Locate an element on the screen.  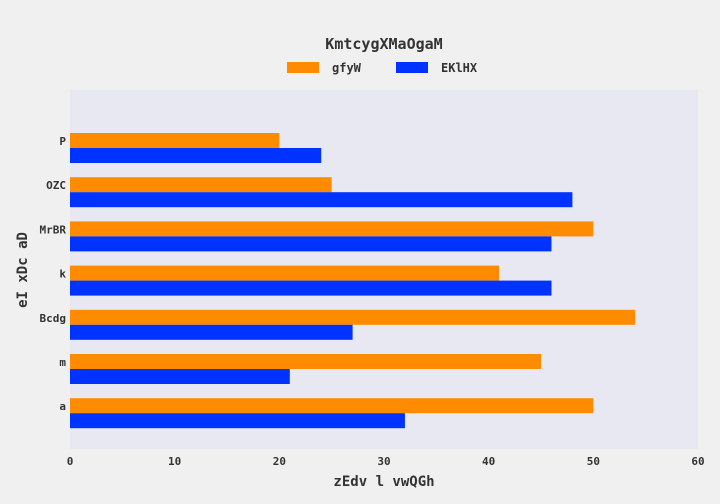
x-axis-label: zEdv l vwQGh is located at coordinates (383, 482).